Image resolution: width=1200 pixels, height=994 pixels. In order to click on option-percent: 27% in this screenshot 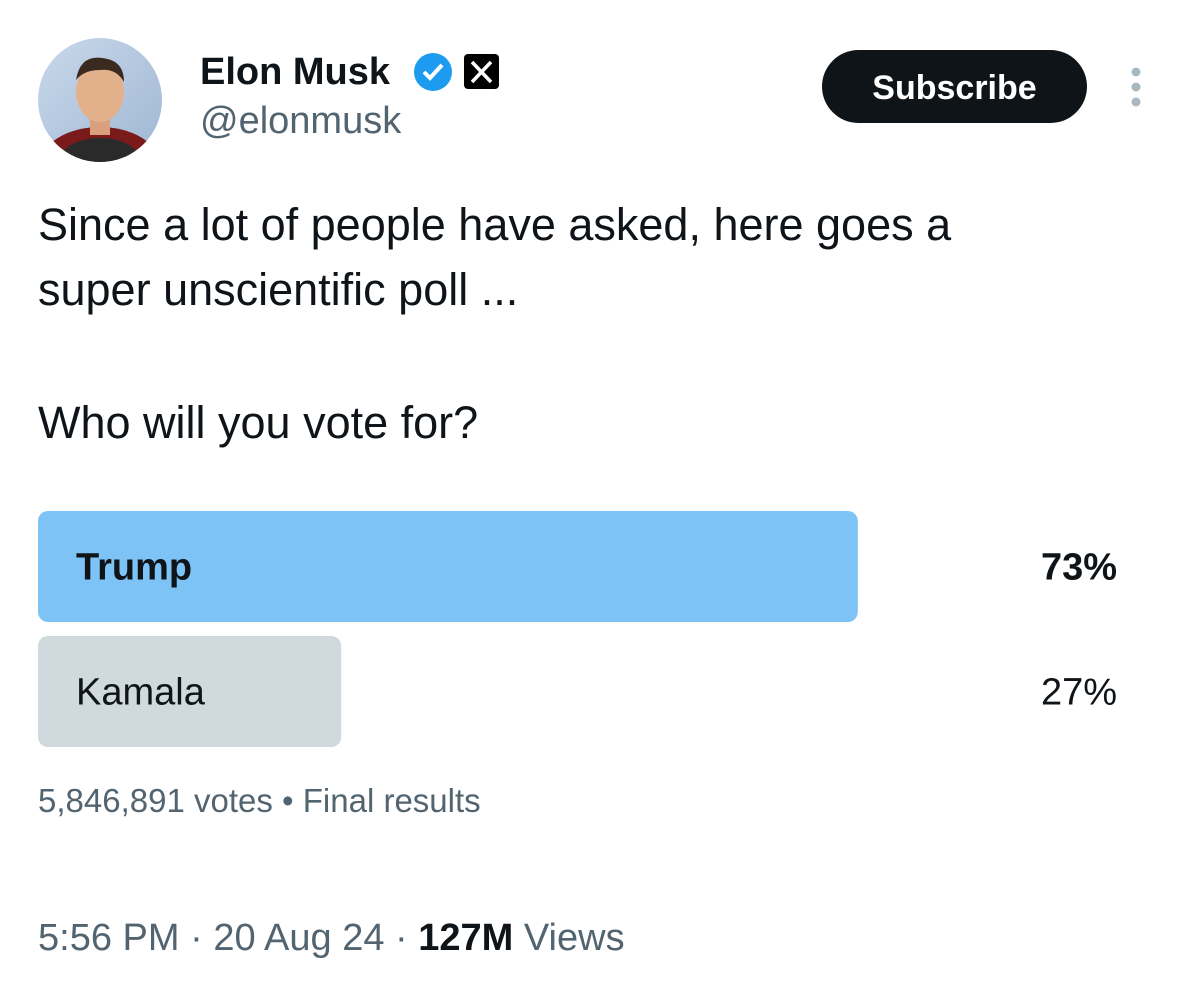, I will do `click(1079, 693)`.